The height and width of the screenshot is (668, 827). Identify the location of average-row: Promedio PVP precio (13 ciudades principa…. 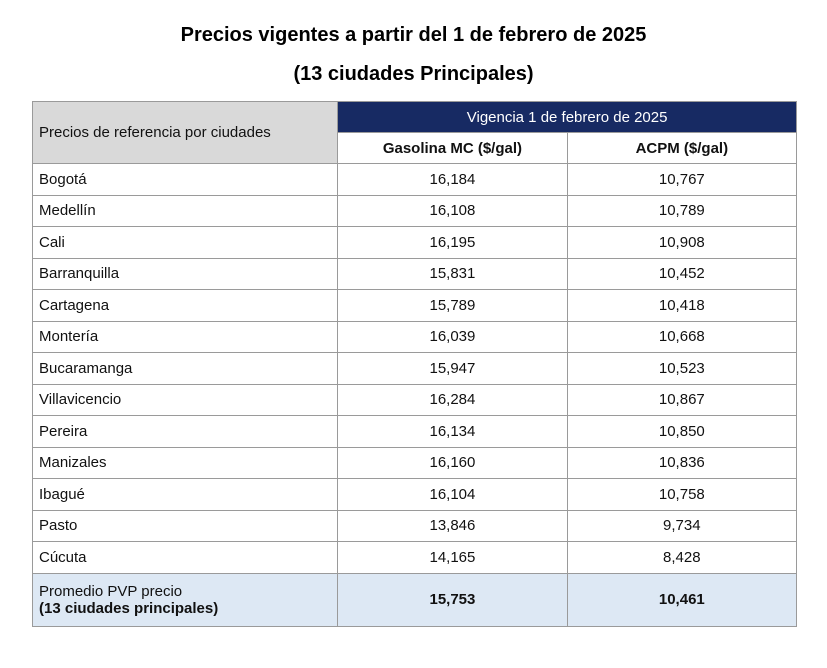
(414, 599).